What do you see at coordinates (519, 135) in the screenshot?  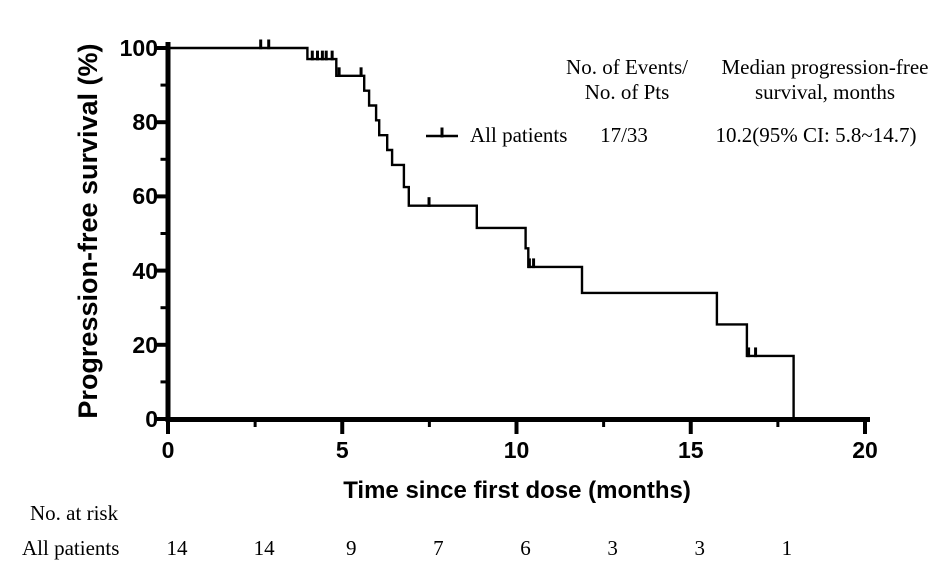 I see `legend-series-label: All patients` at bounding box center [519, 135].